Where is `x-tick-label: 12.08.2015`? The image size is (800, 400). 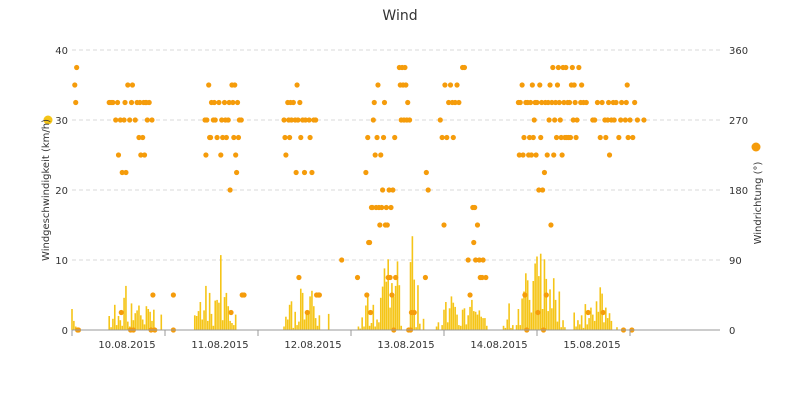
x-tick-label: 12.08.2015 is located at coordinates (312, 345).